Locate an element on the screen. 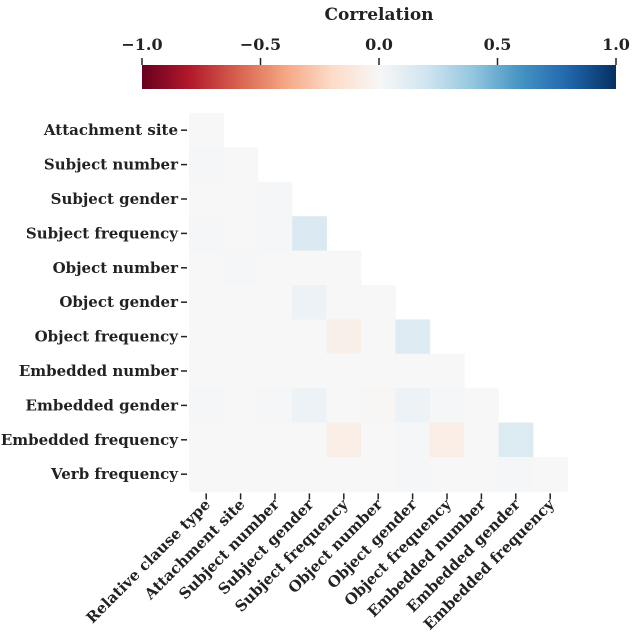  heatmap-cell-embedded-number-x-object-number is located at coordinates (378, 371).